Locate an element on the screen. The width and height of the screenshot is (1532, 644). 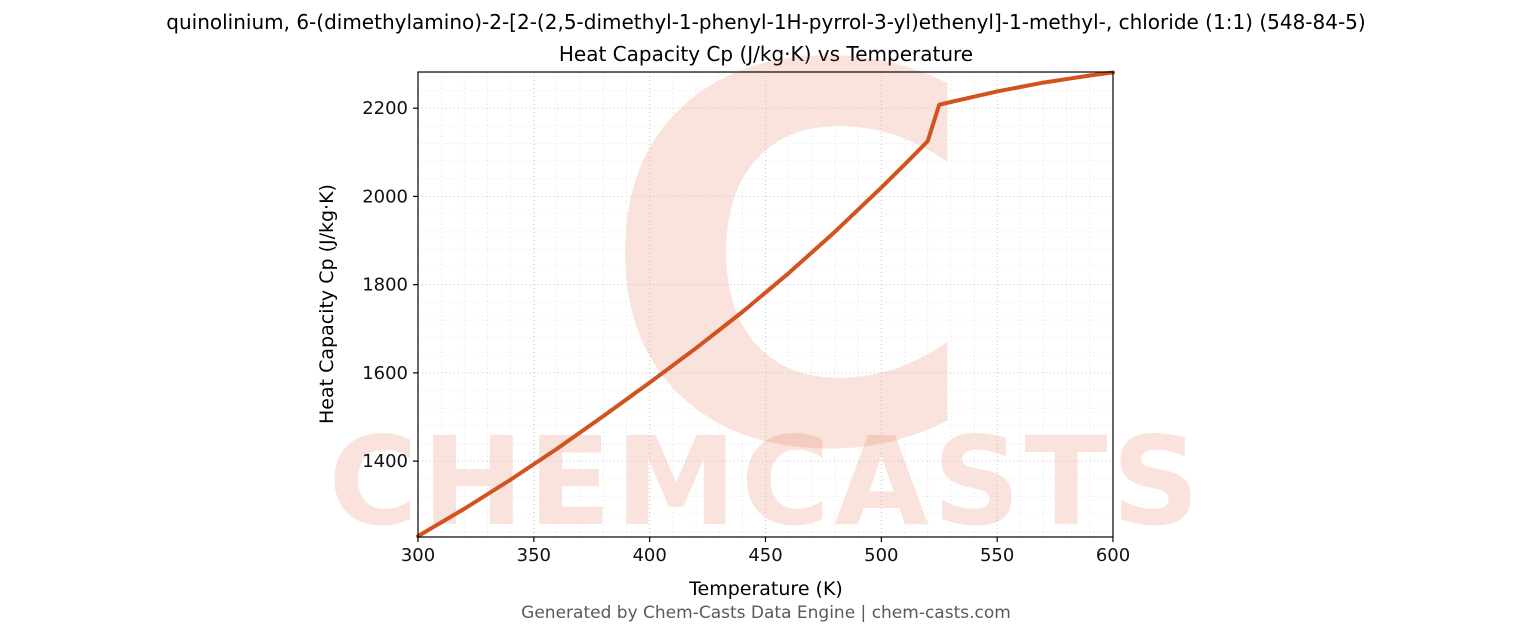
y-tick-label: 1400 is located at coordinates (385, 461).